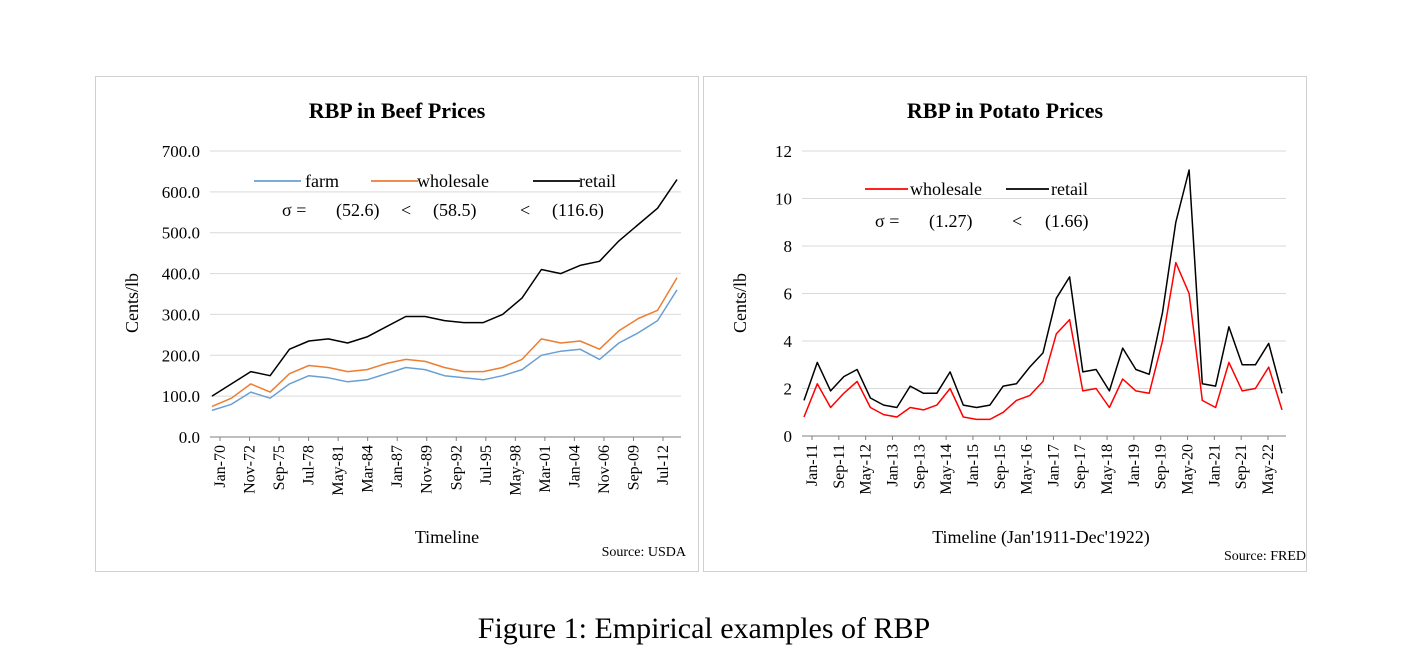 The height and width of the screenshot is (672, 1408). Describe the element at coordinates (704, 628) in the screenshot. I see `figure-caption: Figure 1: Empirical examples of RBP` at that location.